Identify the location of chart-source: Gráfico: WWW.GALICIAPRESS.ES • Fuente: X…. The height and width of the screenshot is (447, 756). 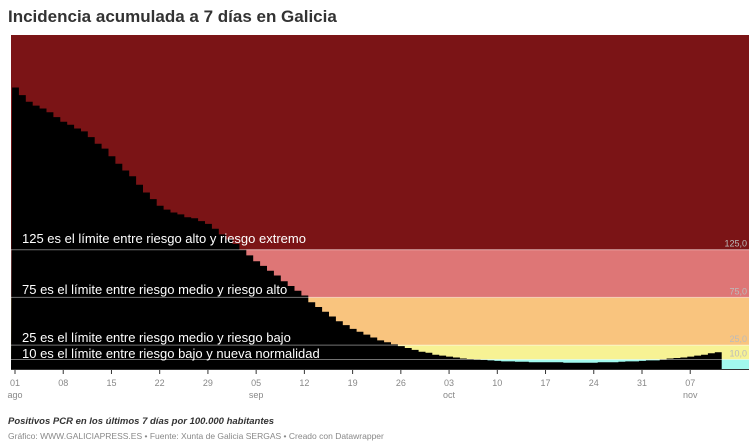
(196, 436).